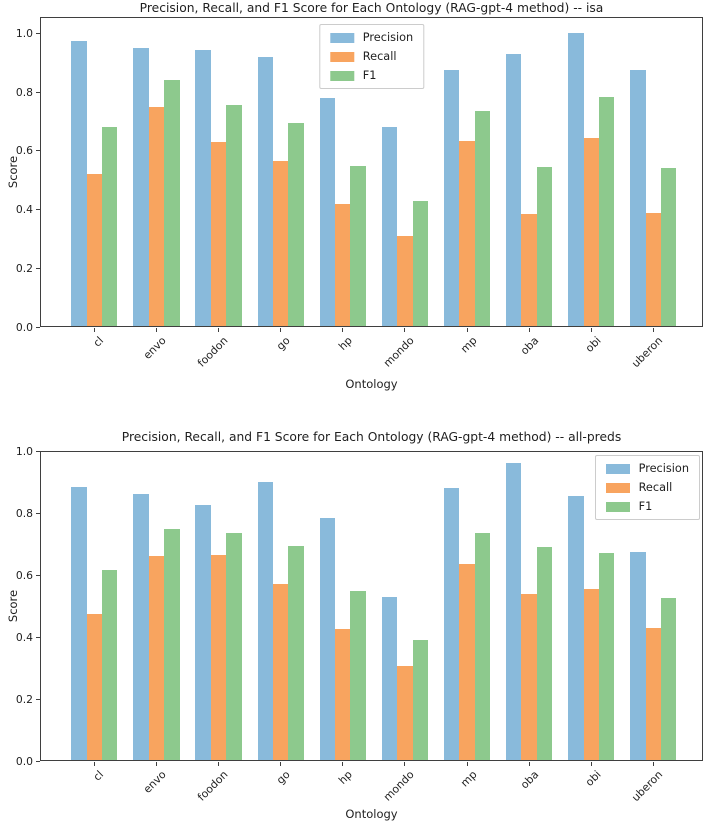 The image size is (708, 826). What do you see at coordinates (110, 227) in the screenshot?
I see `bar-f1-cl` at bounding box center [110, 227].